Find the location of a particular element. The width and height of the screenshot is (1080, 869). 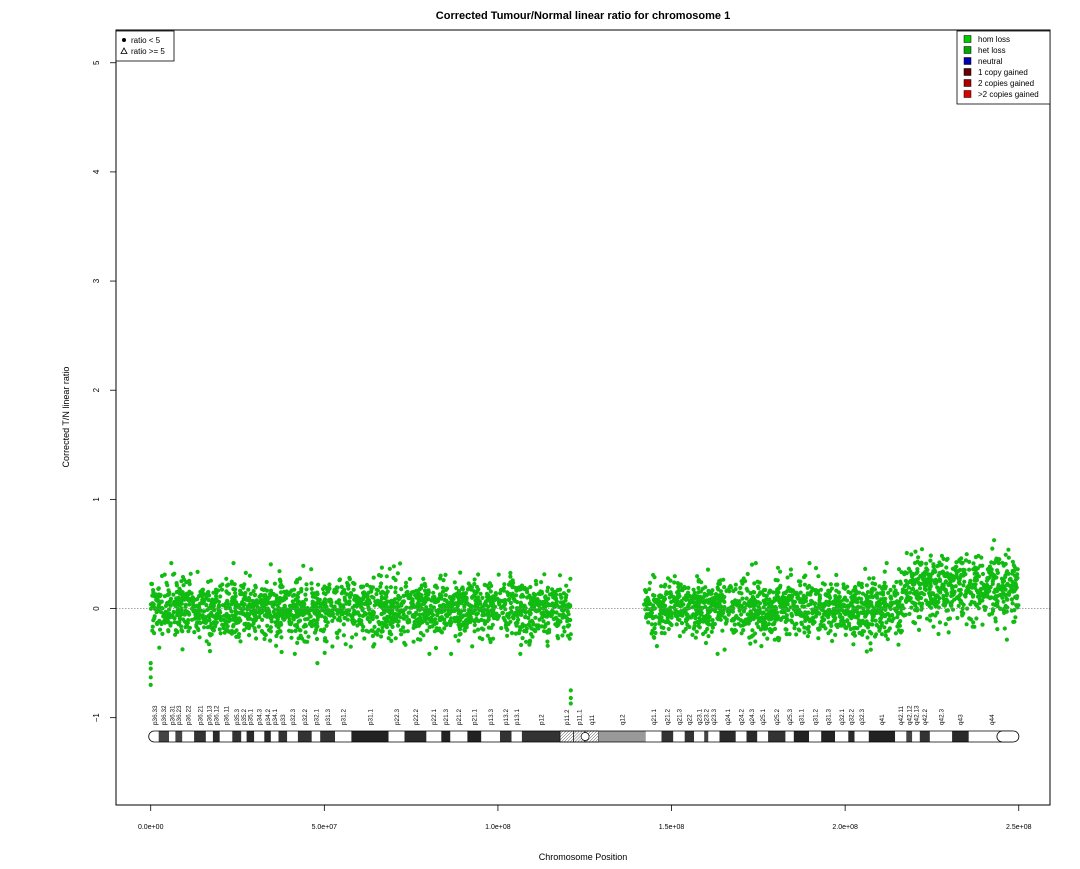

ideogram-band-label: q25.1 is located at coordinates (763, 717).